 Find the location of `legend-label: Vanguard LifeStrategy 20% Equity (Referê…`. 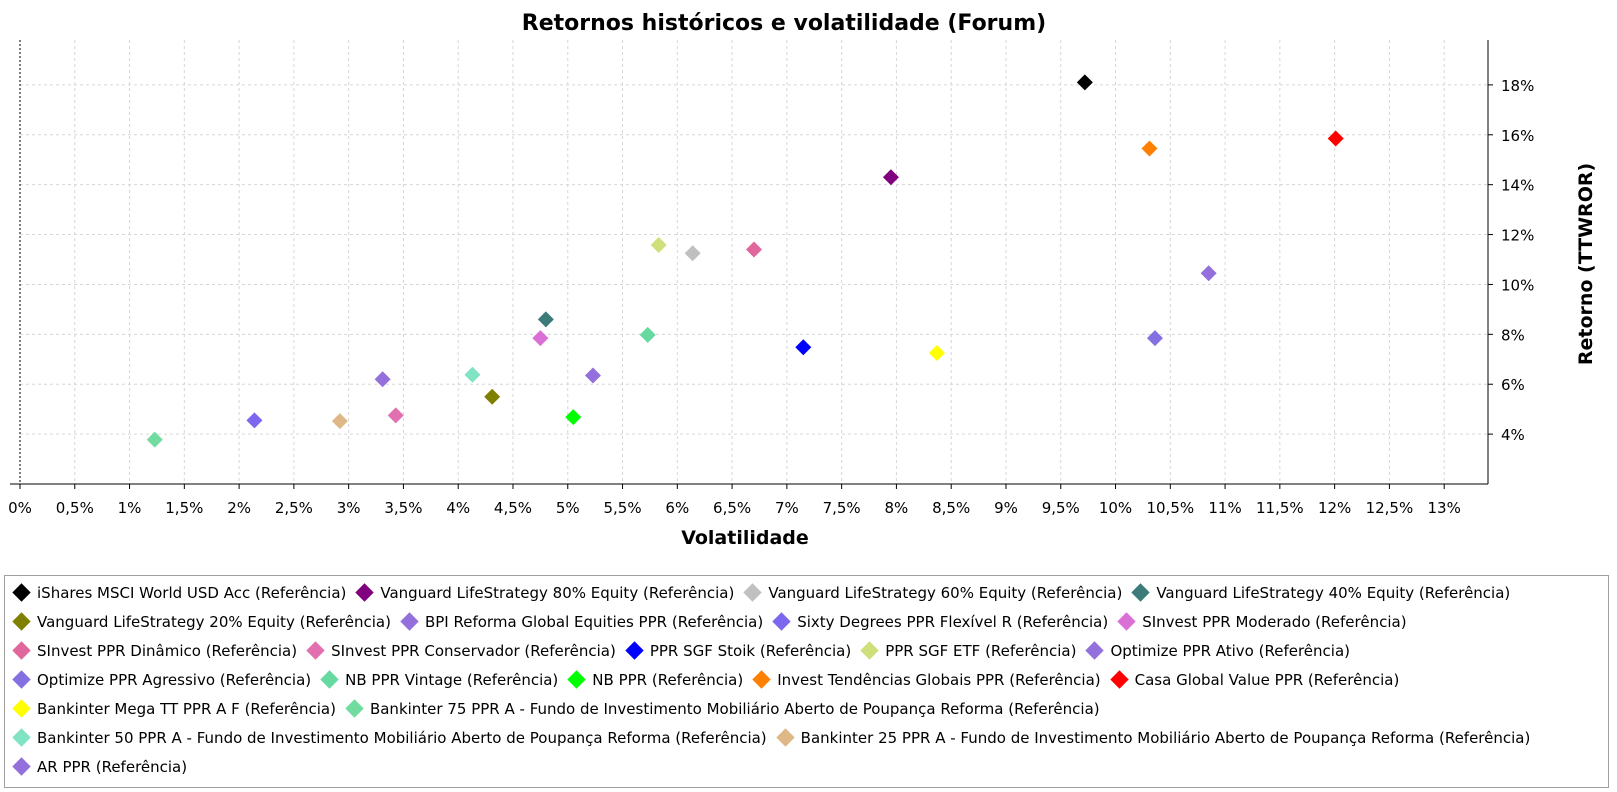

legend-label: Vanguard LifeStrategy 20% Equity (Referê… is located at coordinates (214, 621).